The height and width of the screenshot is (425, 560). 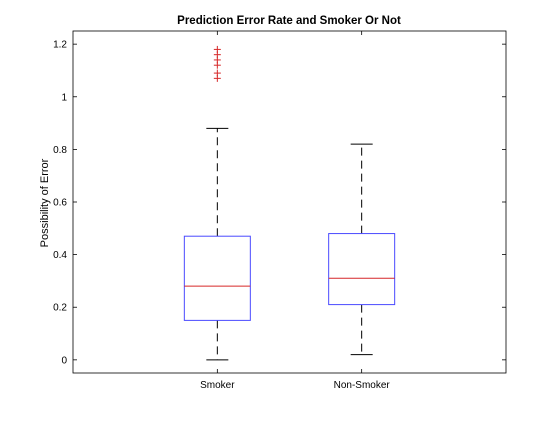 What do you see at coordinates (60, 45) in the screenshot?
I see `y-tick-label: 1.2` at bounding box center [60, 45].